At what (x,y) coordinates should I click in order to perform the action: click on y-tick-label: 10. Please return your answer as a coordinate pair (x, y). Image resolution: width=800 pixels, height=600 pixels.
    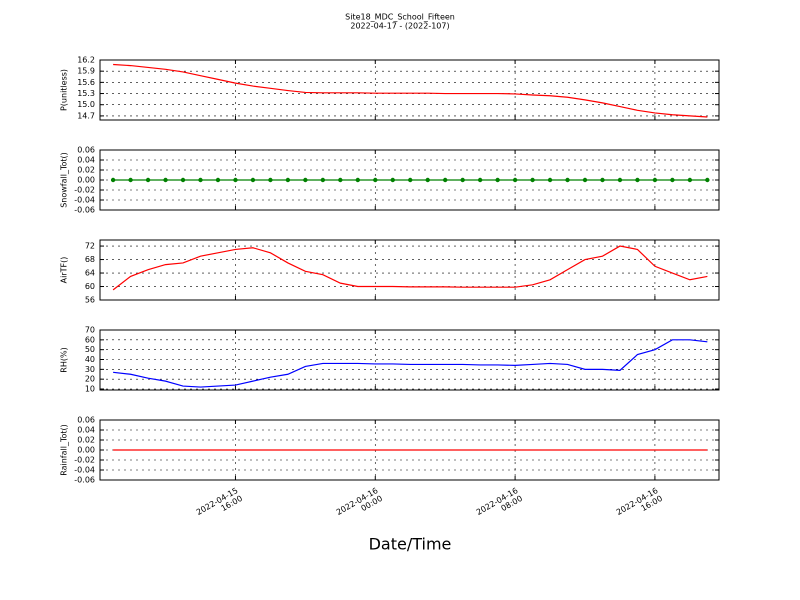
    Looking at the image, I should click on (90, 389).